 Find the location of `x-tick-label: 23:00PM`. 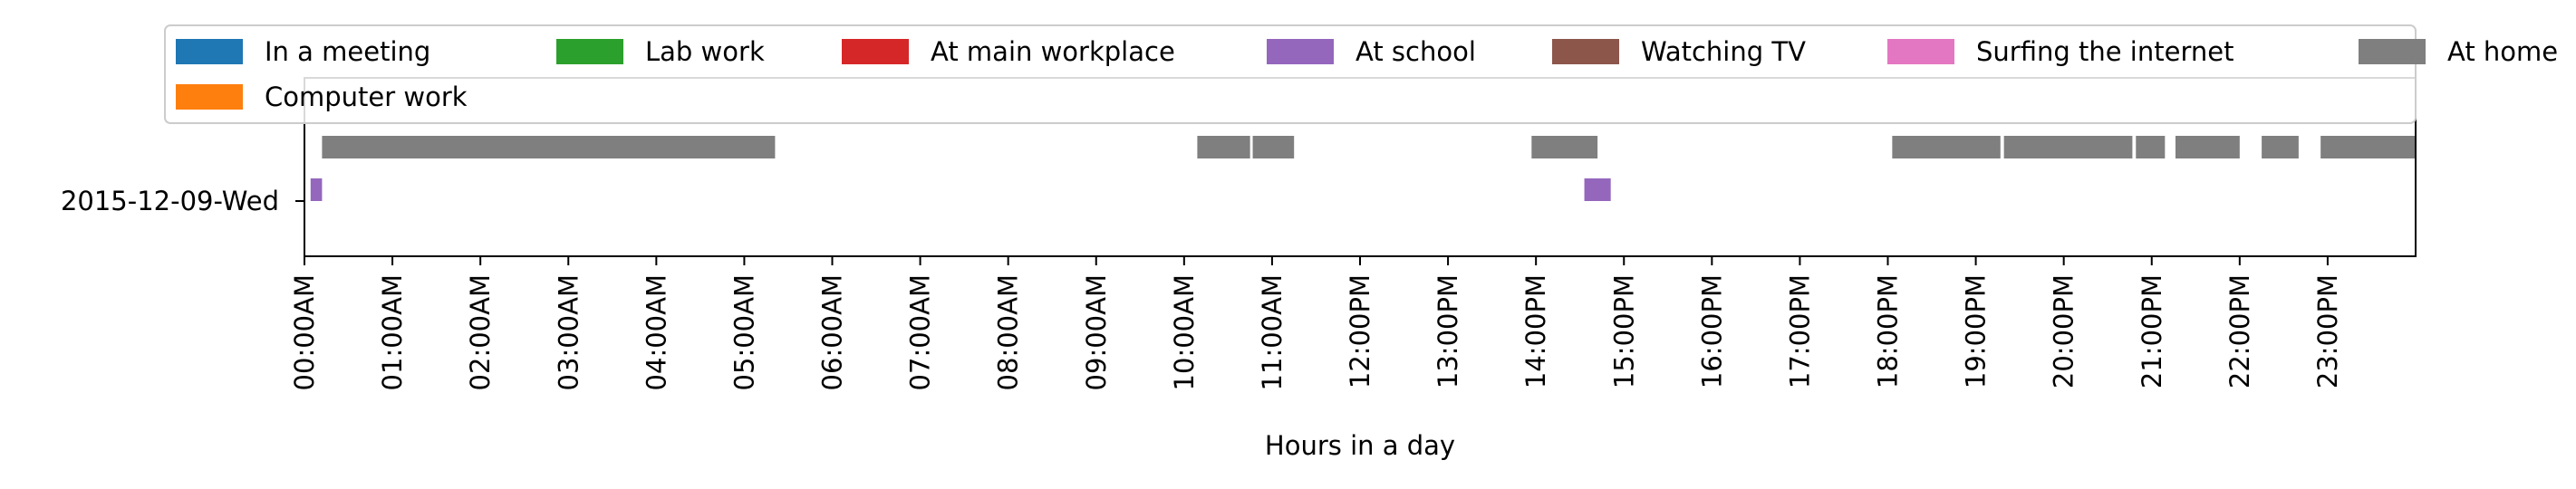

x-tick-label: 23:00PM is located at coordinates (2327, 331).